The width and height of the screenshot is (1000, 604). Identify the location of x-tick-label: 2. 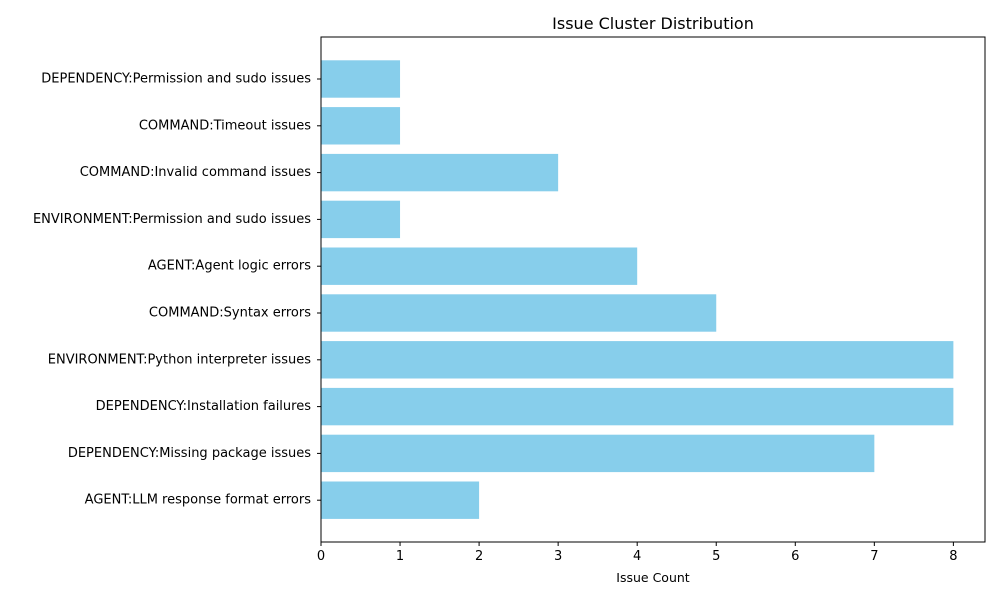
(479, 556).